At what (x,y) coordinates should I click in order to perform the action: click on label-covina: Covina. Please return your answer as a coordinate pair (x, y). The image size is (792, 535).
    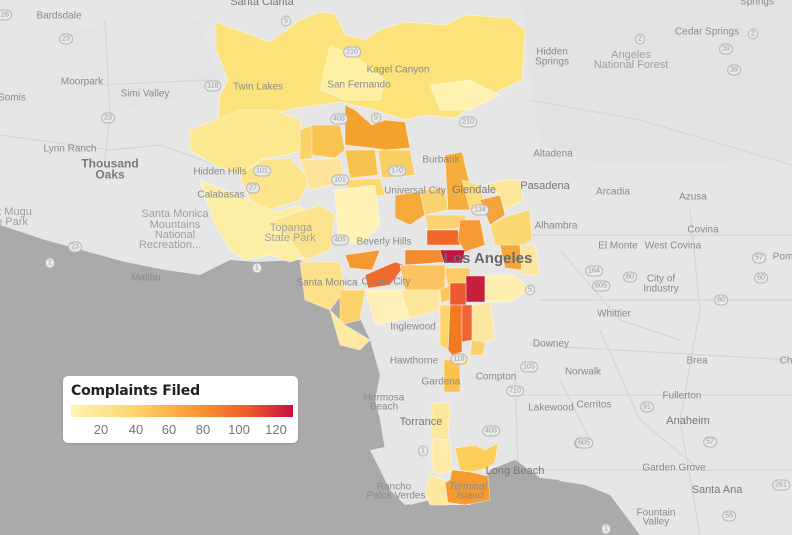
    Looking at the image, I should click on (703, 230).